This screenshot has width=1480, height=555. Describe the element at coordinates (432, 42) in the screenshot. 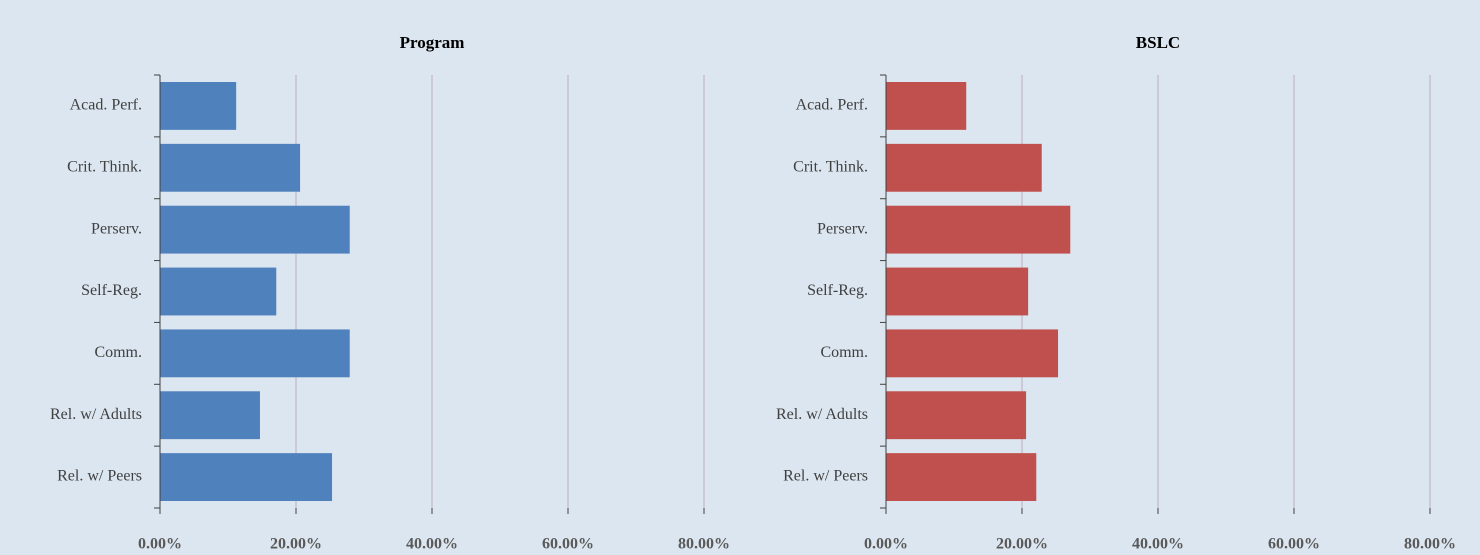

I see `chart-title: Program` at that location.